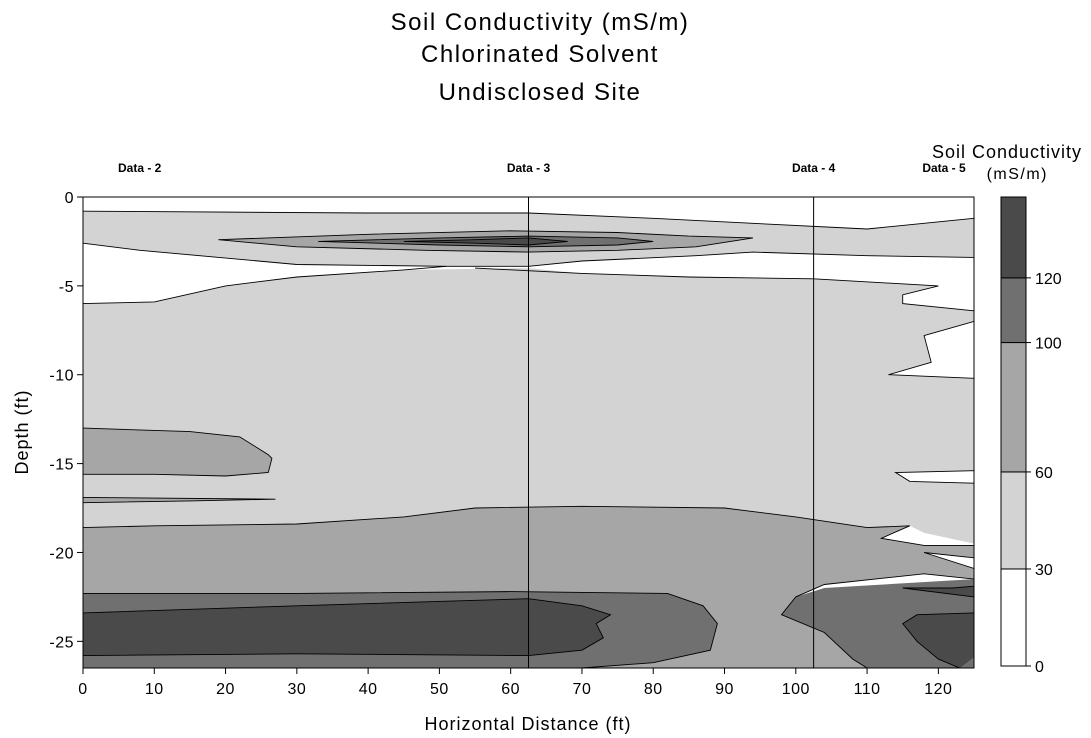 The image size is (1091, 738). Describe the element at coordinates (66, 287) in the screenshot. I see `y-tick-label: -5` at that location.